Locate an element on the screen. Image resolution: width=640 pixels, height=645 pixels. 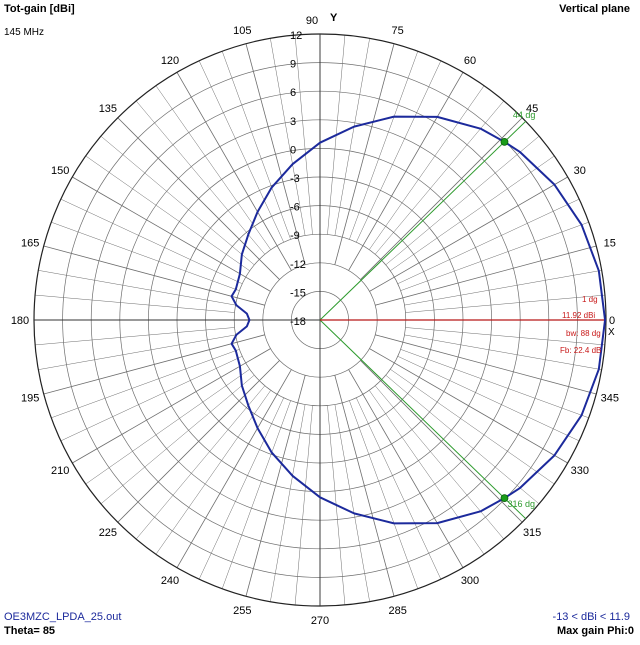
y-axis-label: Y is located at coordinates (334, 18).